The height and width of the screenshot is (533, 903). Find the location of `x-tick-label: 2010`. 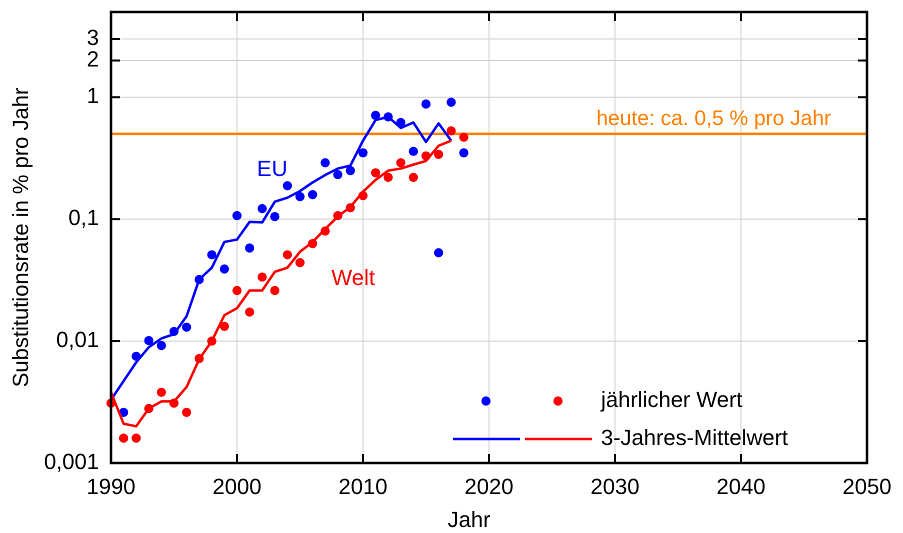

x-tick-label: 2010 is located at coordinates (363, 486).